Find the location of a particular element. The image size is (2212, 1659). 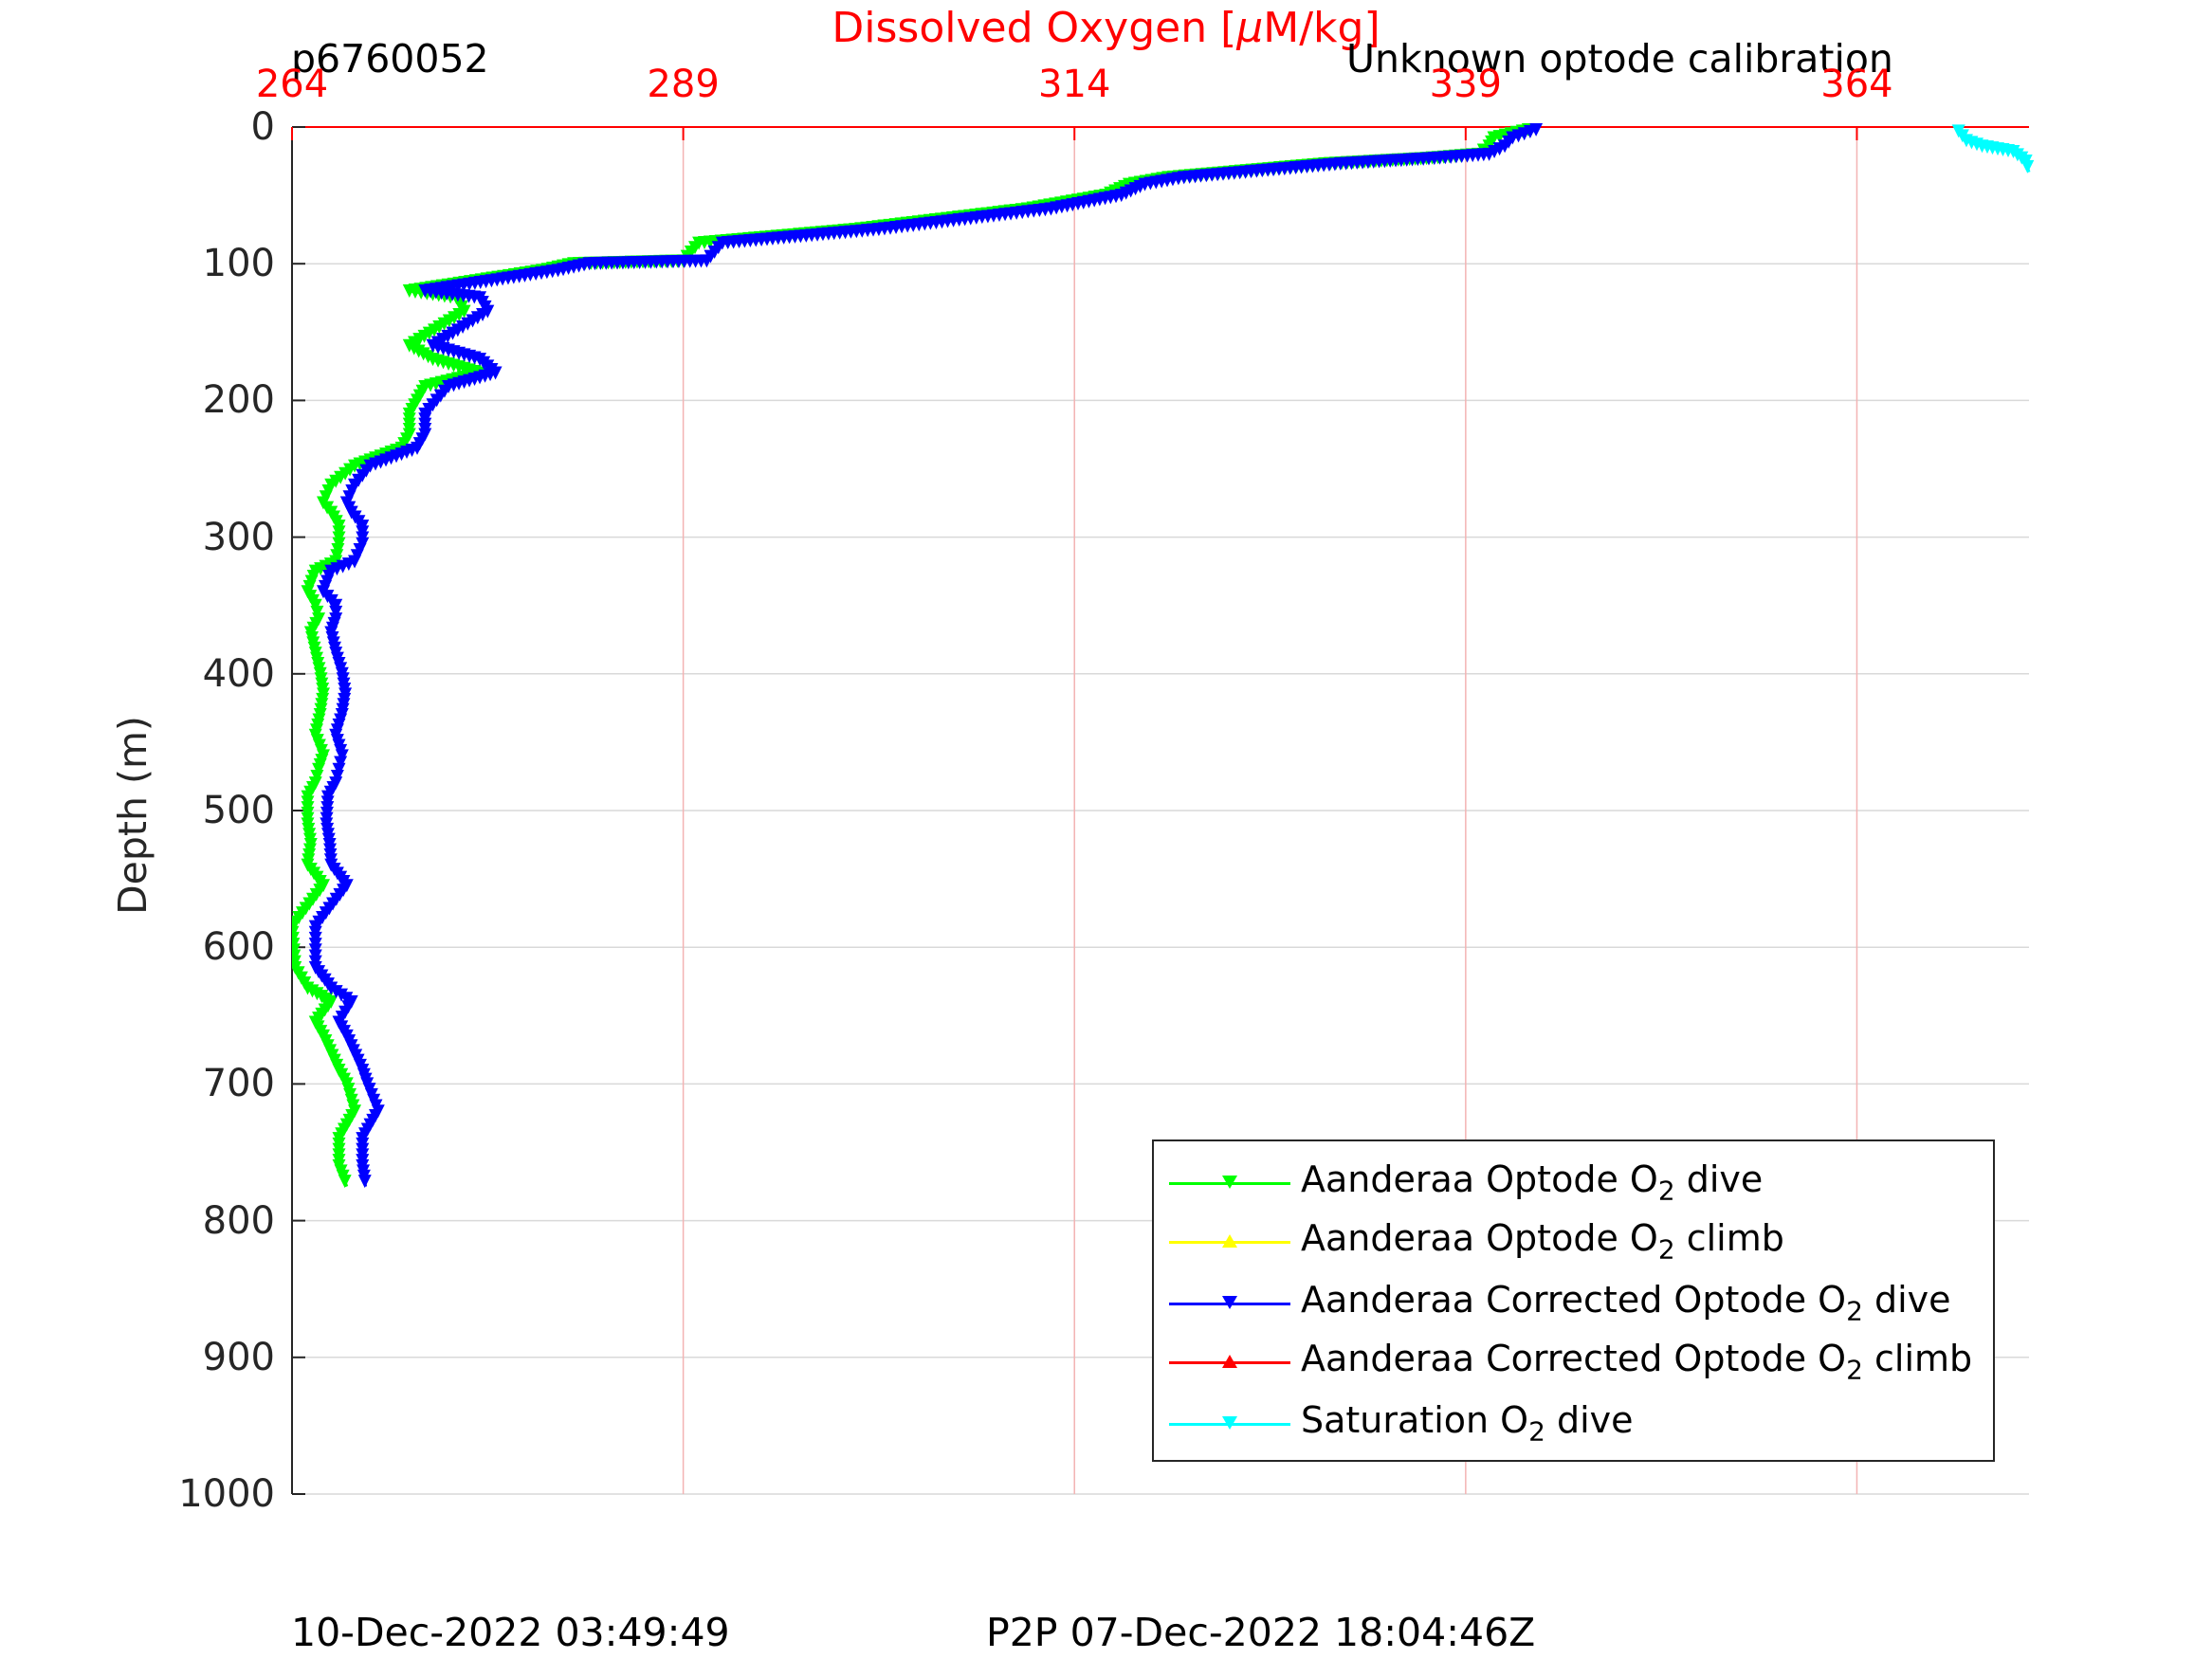

calibration-subtitle: Unknown optode calibration is located at coordinates (1619, 59).